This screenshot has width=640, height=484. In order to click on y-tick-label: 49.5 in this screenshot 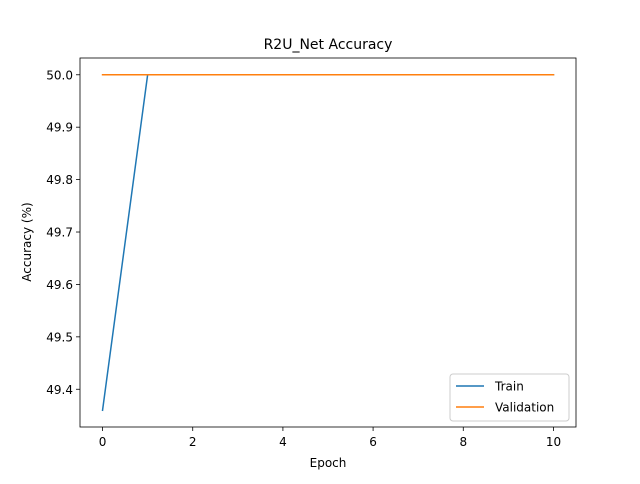, I will do `click(59, 337)`.